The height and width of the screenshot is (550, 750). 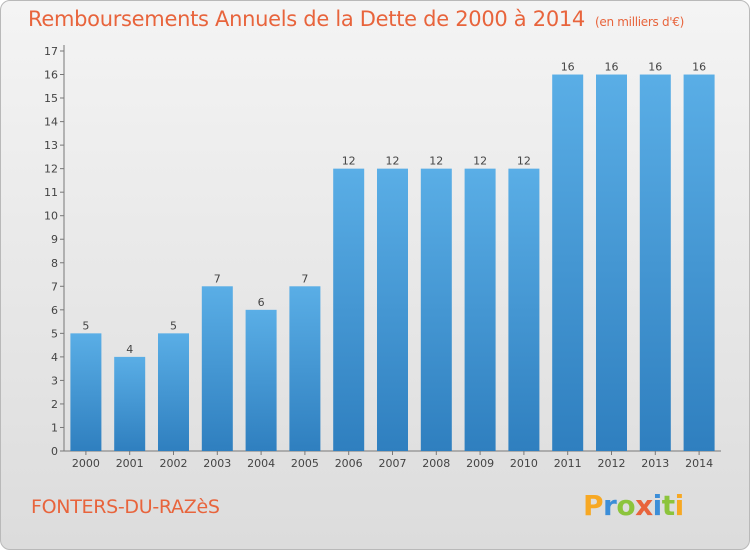 I want to click on y-tick-label: 1, so click(x=54, y=427).